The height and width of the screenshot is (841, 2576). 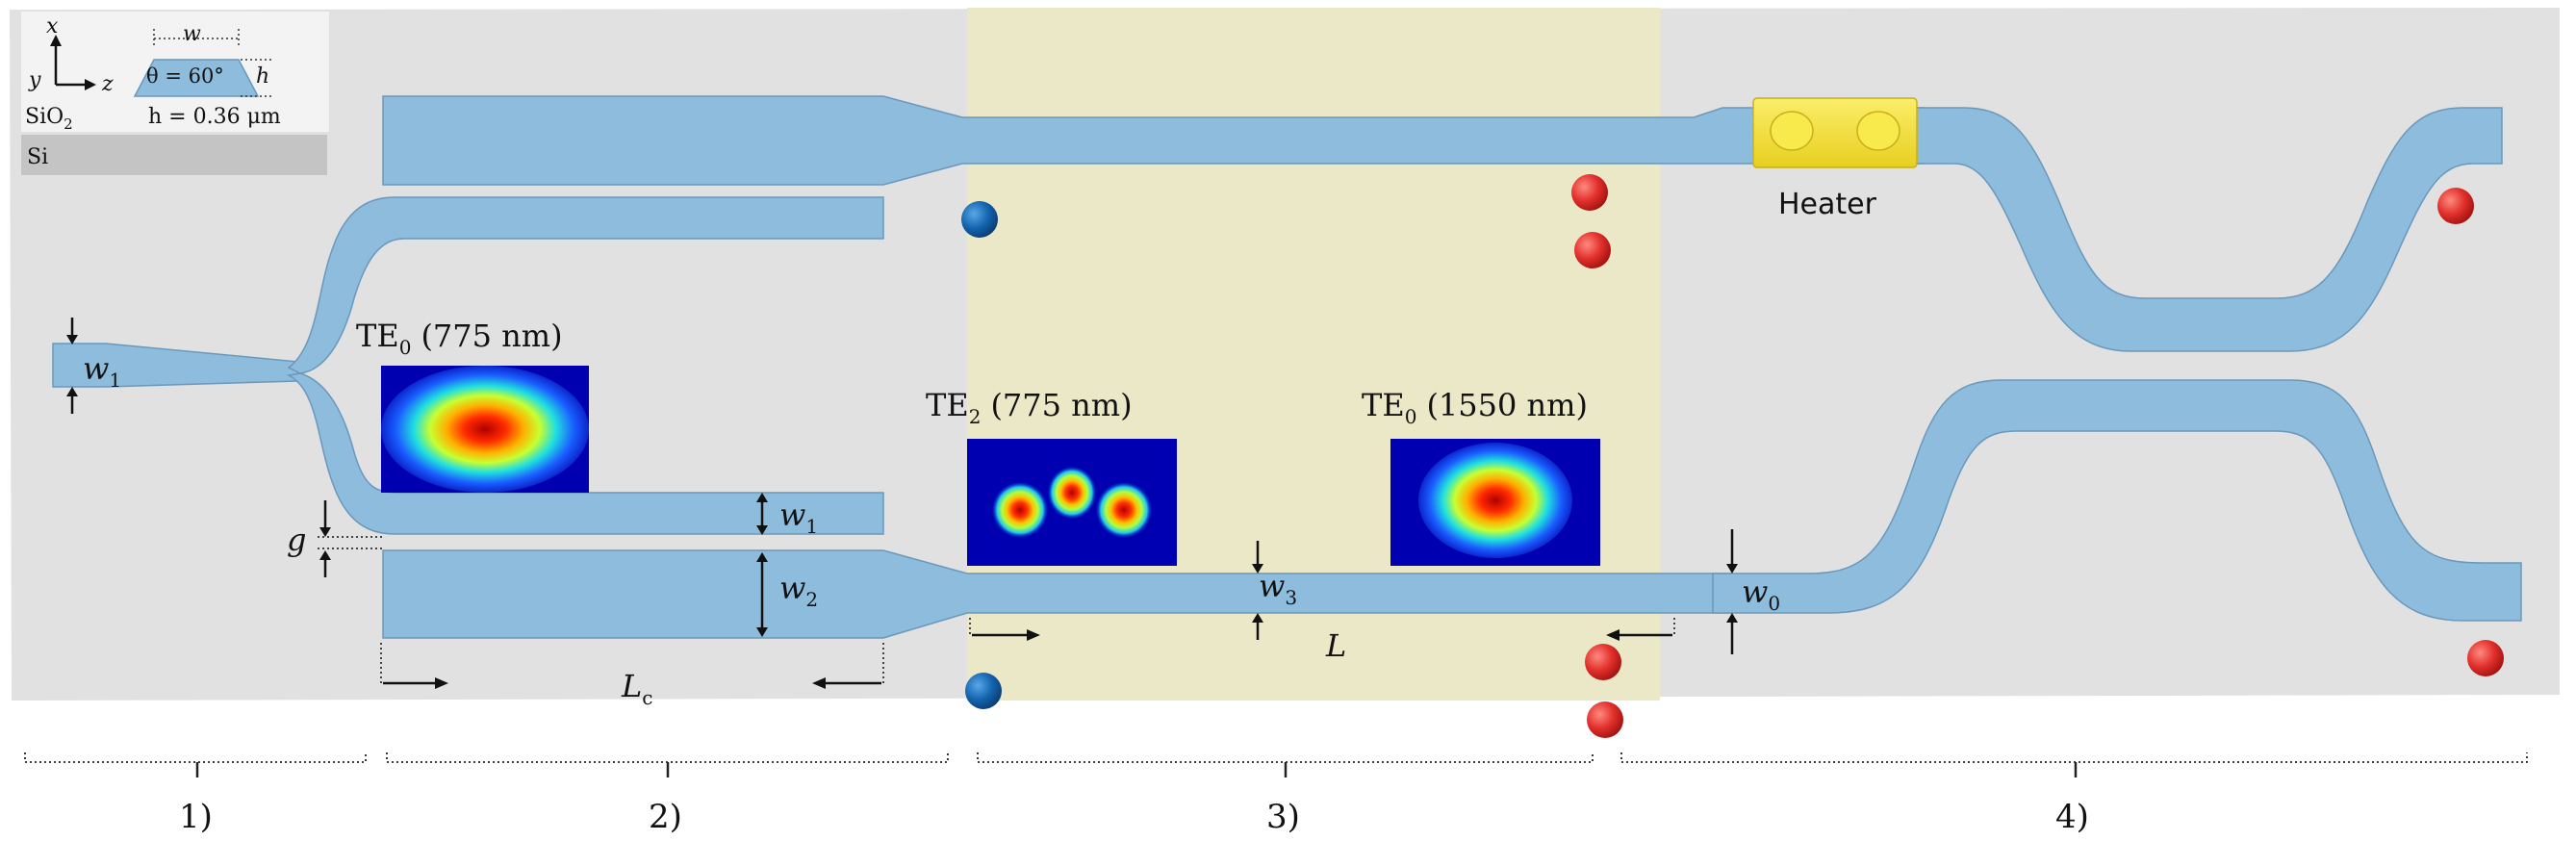 I want to click on w0-label: w0, so click(x=1761, y=594).